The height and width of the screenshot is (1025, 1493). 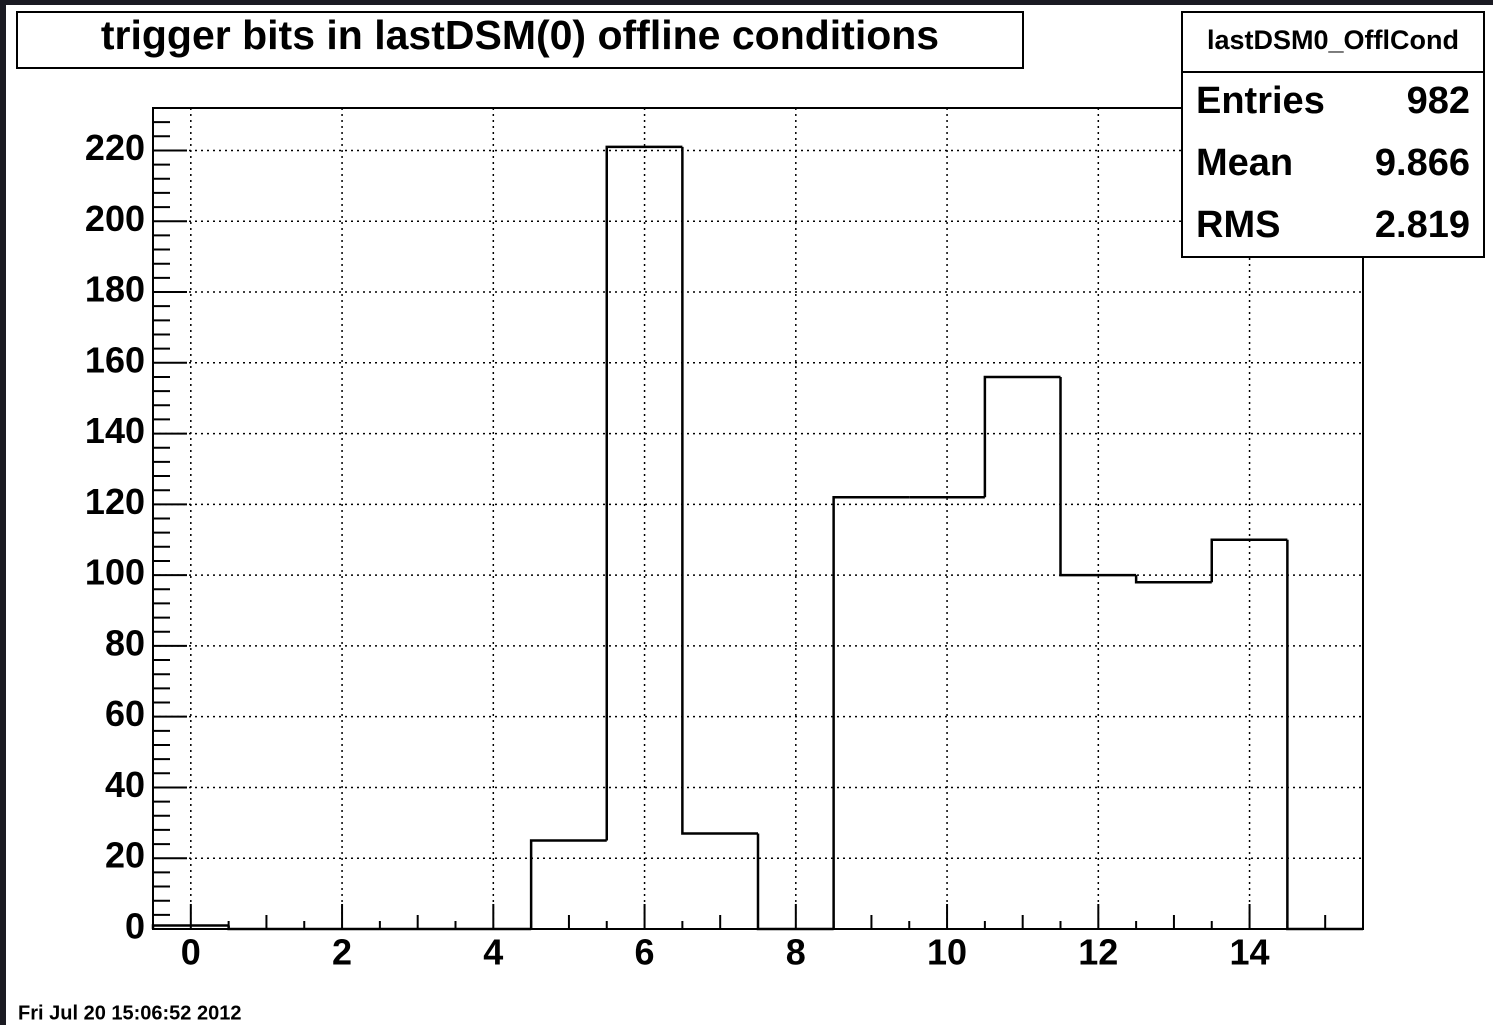 I want to click on stats-value: 9.866, so click(x=1422, y=163).